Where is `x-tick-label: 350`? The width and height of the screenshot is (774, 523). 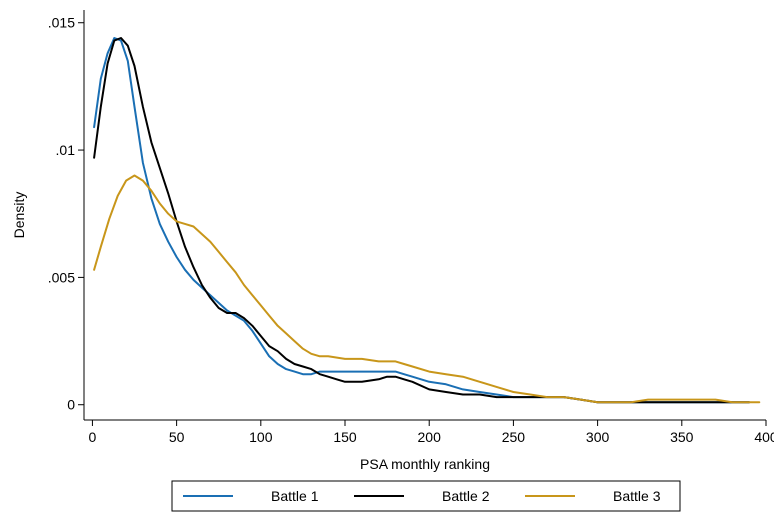
x-tick-label: 350 is located at coordinates (682, 437).